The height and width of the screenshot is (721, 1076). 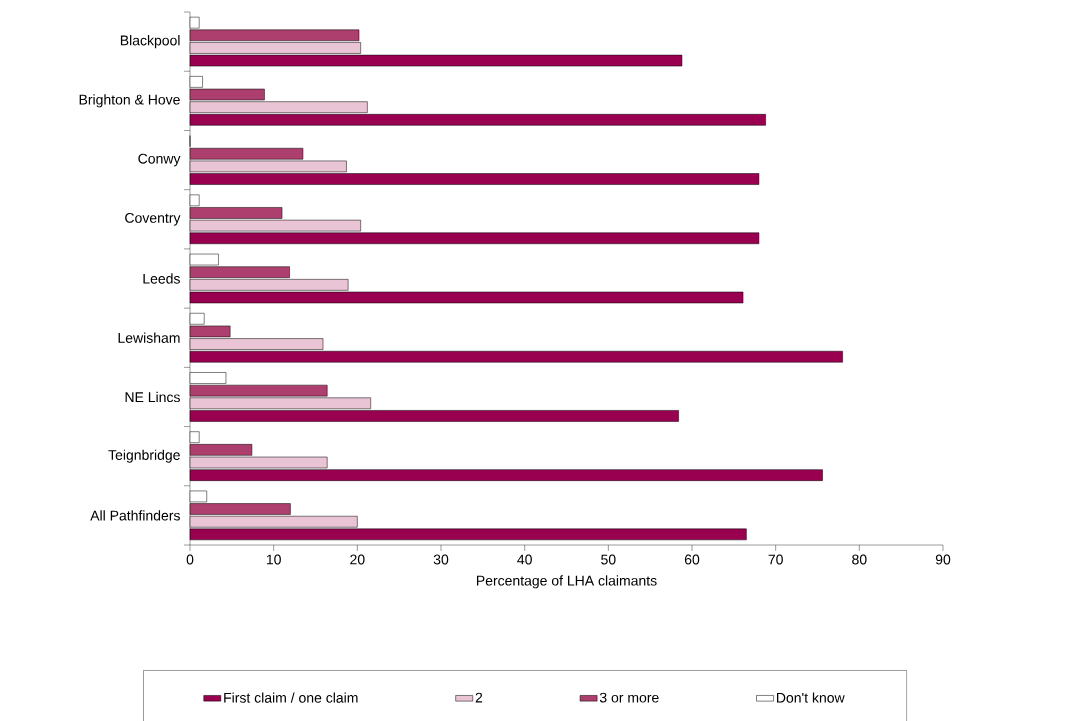 What do you see at coordinates (129, 101) in the screenshot?
I see `y-tick-label: Brighton & Hove` at bounding box center [129, 101].